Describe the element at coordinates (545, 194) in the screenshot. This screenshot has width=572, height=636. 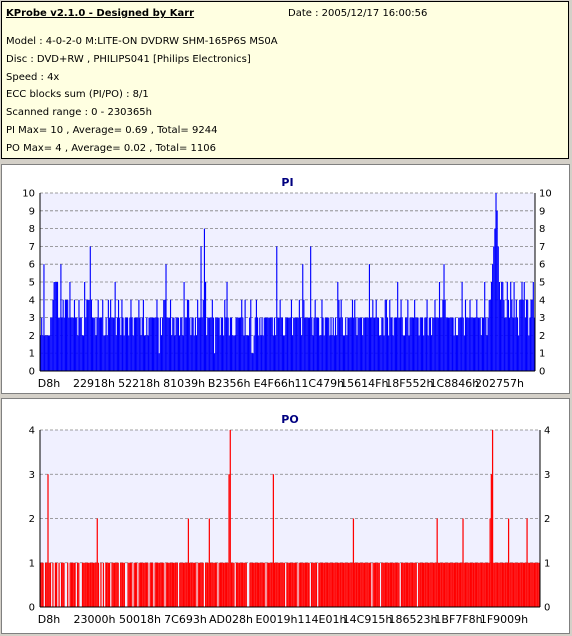
I see `pi-ytick-label-right: 10` at that location.